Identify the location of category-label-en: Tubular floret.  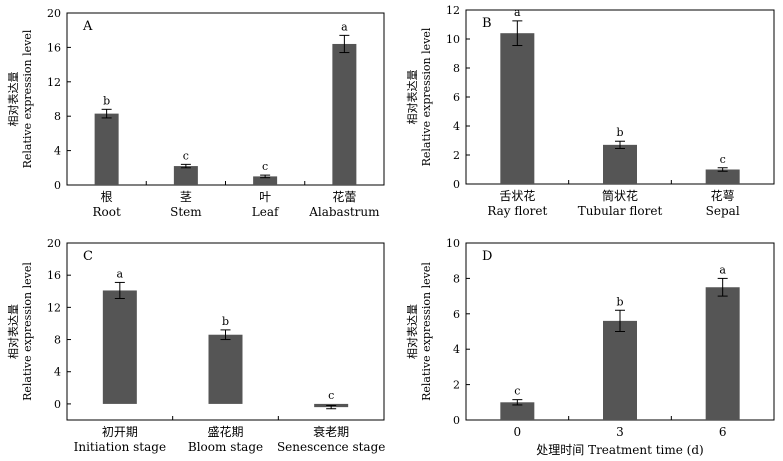
(620, 211).